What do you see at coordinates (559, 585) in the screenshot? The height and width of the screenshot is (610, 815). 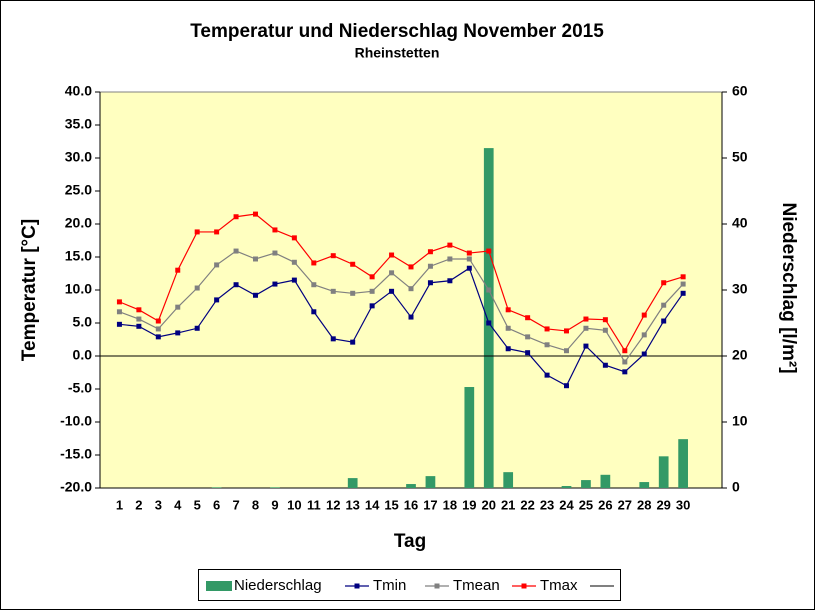 I see `legend-label: Tmax` at bounding box center [559, 585].